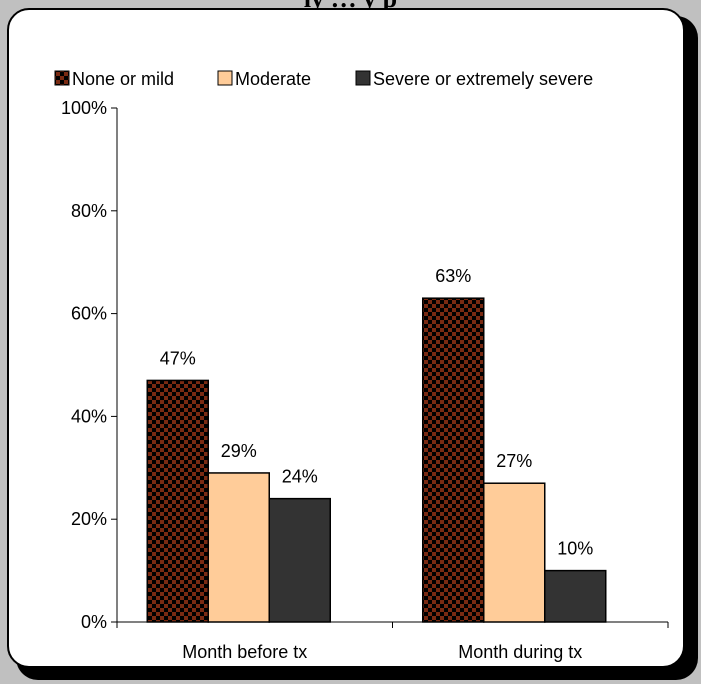 The image size is (701, 684). I want to click on x-tick-label: Month before tx, so click(244, 652).